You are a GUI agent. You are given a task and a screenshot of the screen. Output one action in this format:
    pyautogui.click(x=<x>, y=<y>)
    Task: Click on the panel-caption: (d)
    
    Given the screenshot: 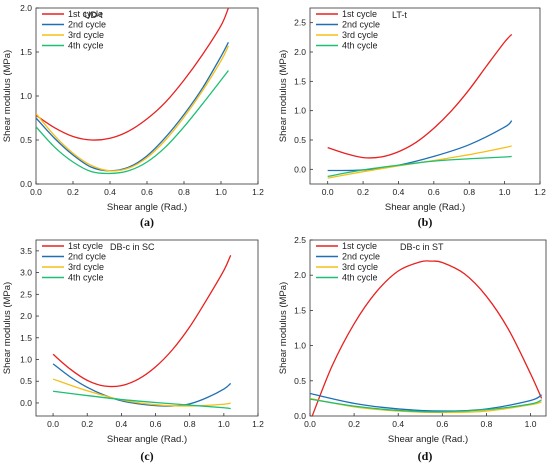 What is the action you would take?
    pyautogui.click(x=425, y=456)
    